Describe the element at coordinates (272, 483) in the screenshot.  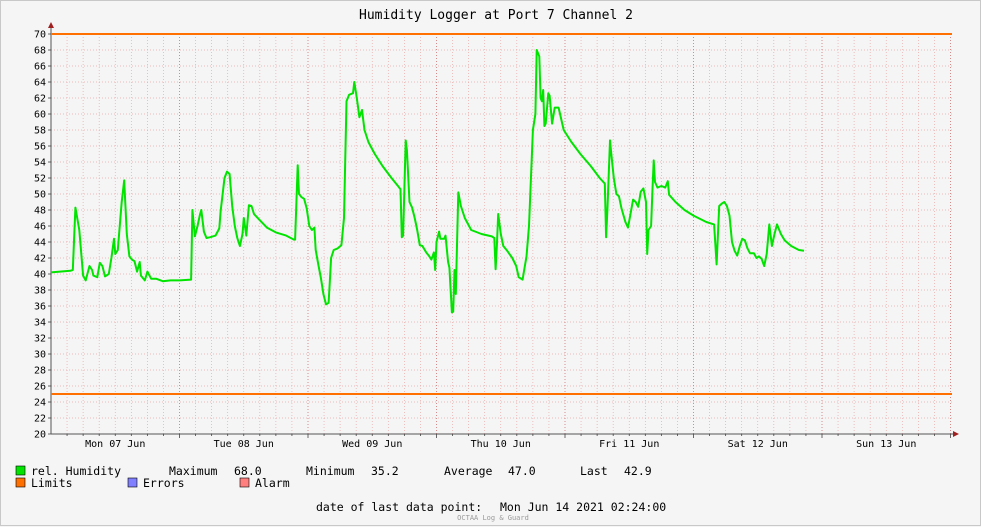
I see `legend-alarm-label: Alarm` at that location.